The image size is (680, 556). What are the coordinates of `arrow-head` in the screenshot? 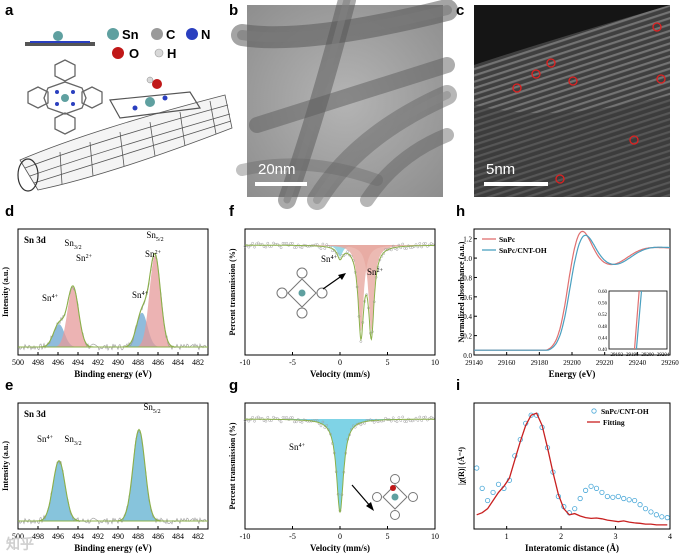 It's located at (342, 276).